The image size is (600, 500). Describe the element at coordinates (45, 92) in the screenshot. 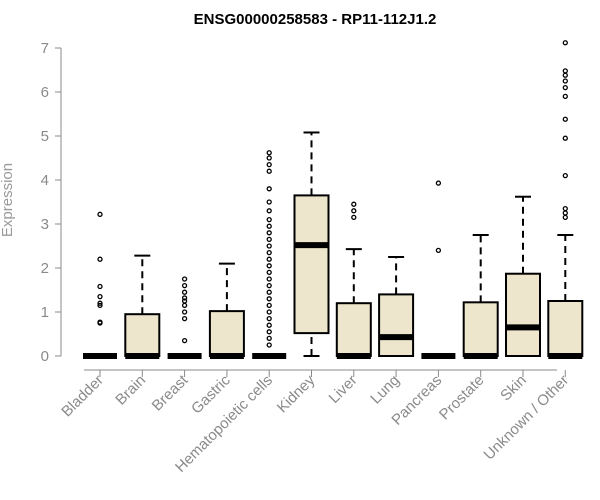

I see `y-tick-label: 6` at that location.